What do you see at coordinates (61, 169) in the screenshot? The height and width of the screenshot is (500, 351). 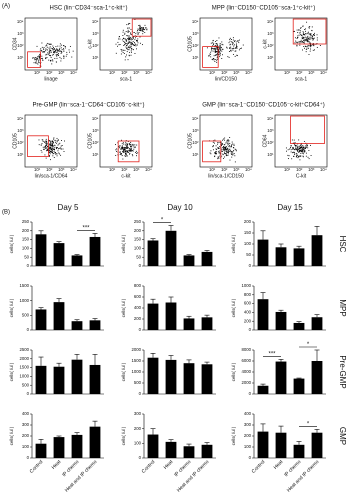 I see `x-tick-label: 10³` at bounding box center [61, 169].